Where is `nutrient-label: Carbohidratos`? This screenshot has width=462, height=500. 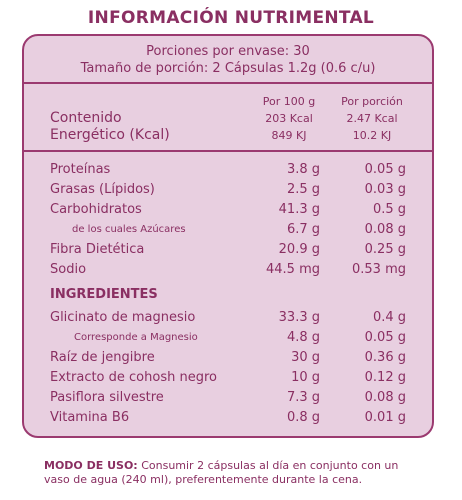
nutrient-label: Carbohidratos is located at coordinates (96, 209).